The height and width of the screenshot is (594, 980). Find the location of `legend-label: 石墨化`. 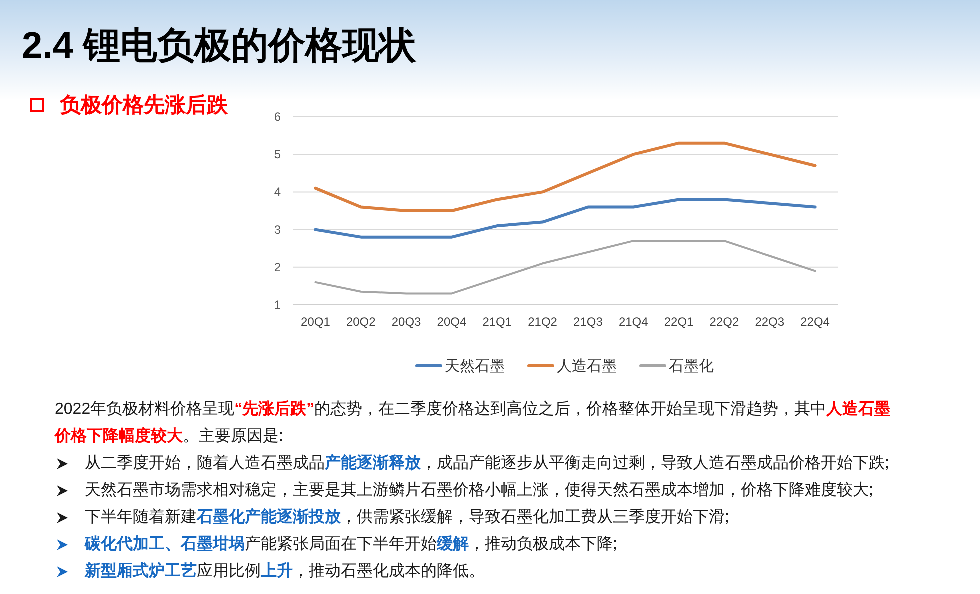

legend-label: 石墨化 is located at coordinates (691, 366).